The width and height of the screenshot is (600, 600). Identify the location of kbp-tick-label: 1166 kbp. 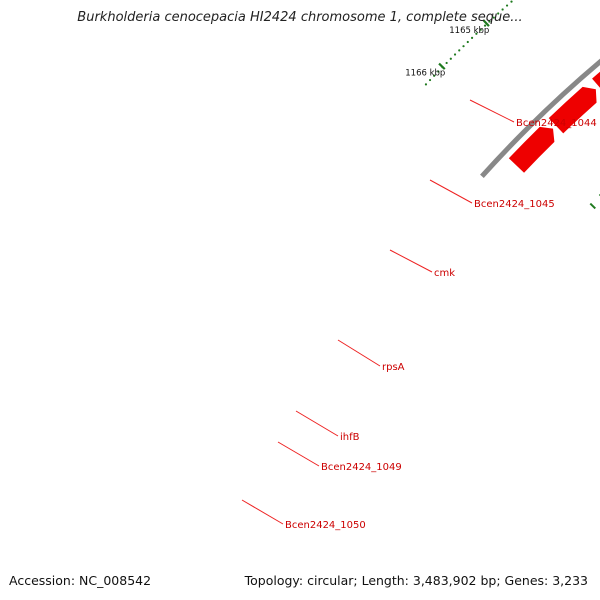
(425, 74).